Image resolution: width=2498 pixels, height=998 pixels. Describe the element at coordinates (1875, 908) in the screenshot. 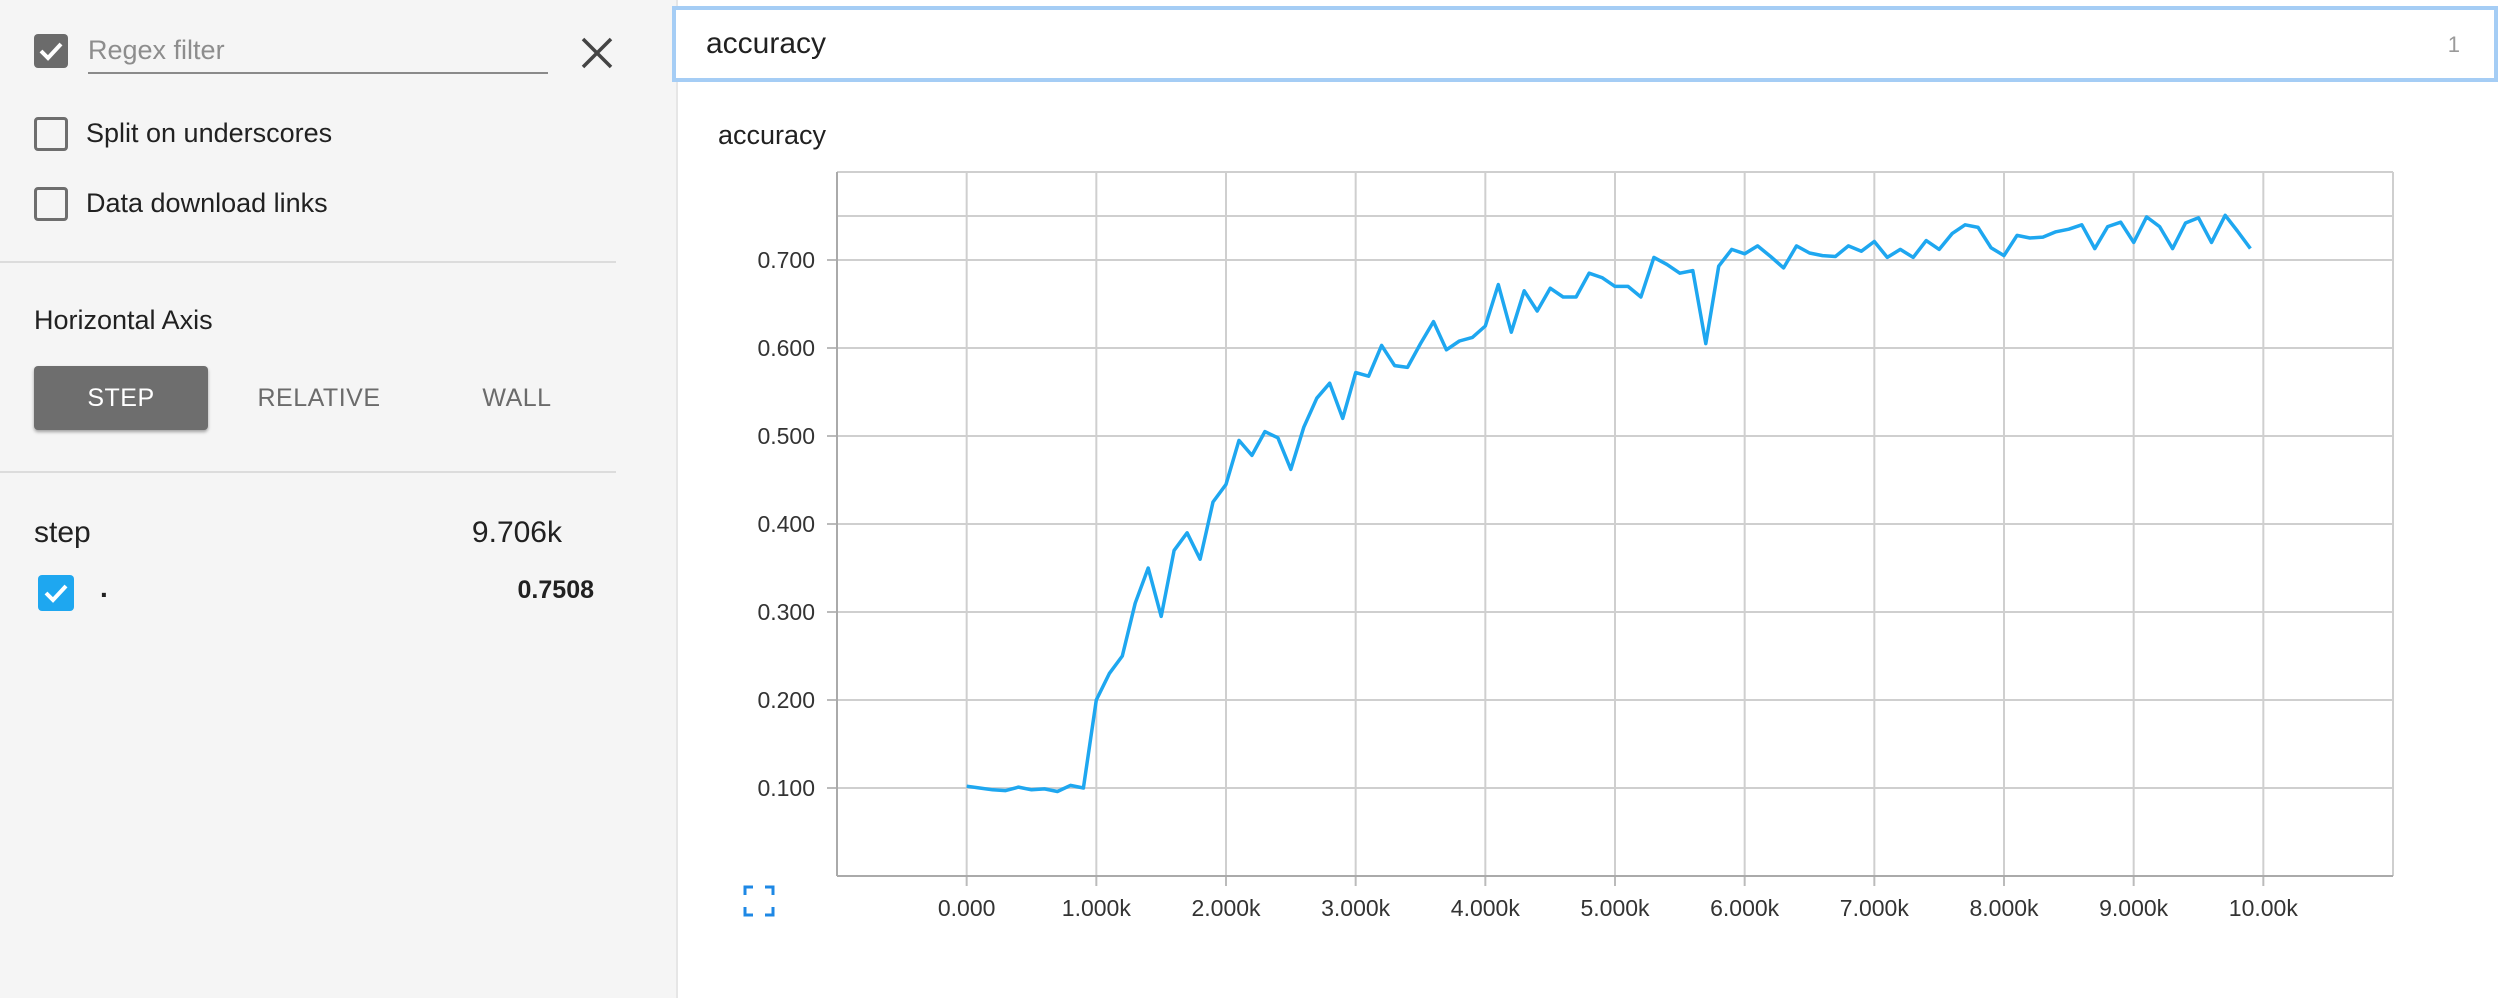

I see `x-tick-label: 7.000k` at that location.